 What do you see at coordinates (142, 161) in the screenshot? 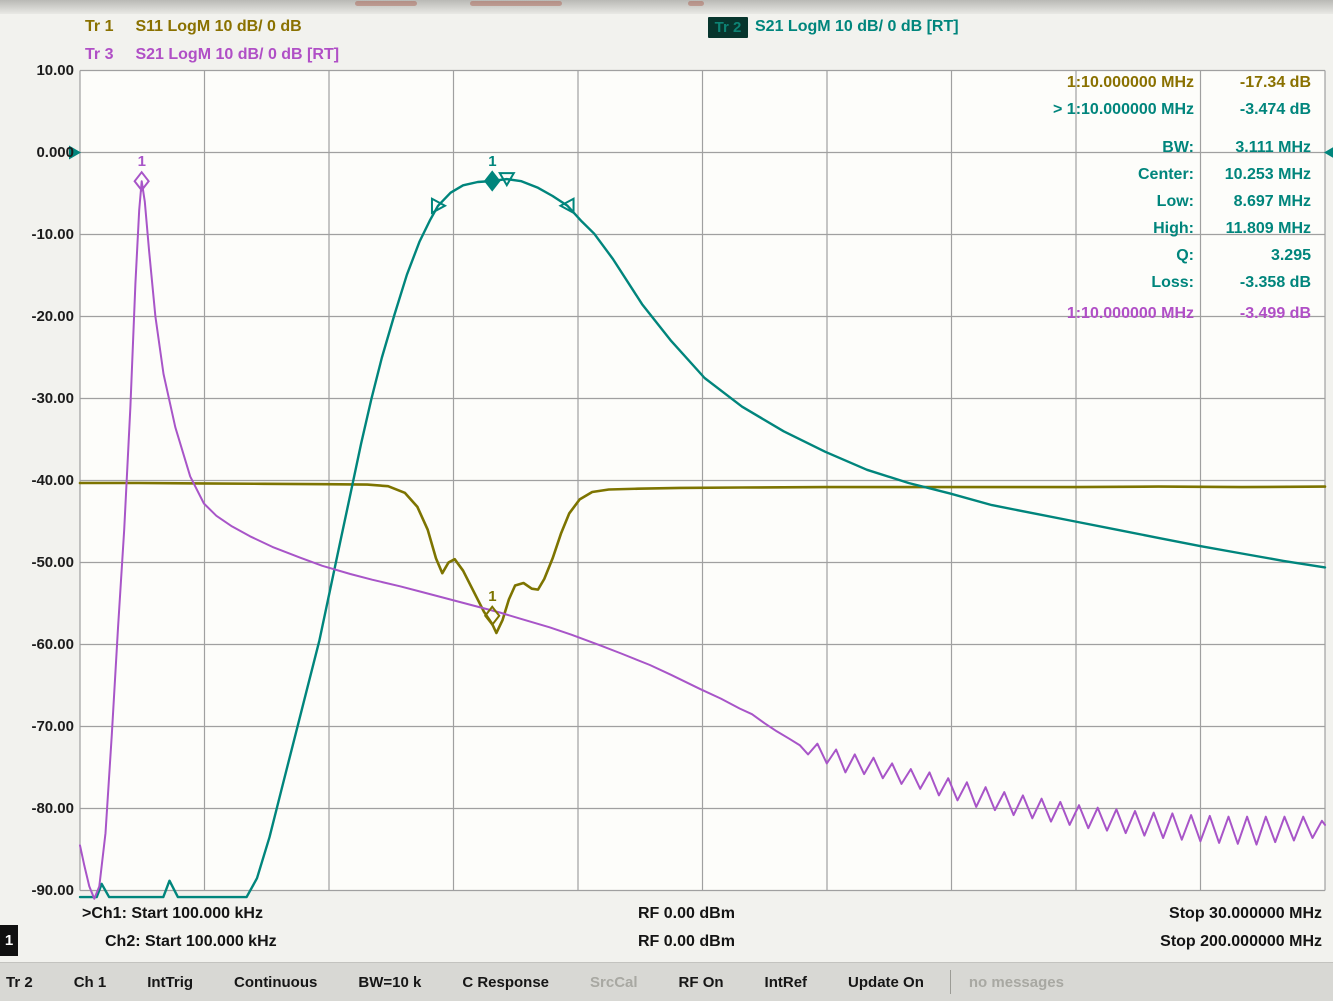
I see `tr3-marker-1-label: 1` at bounding box center [142, 161].